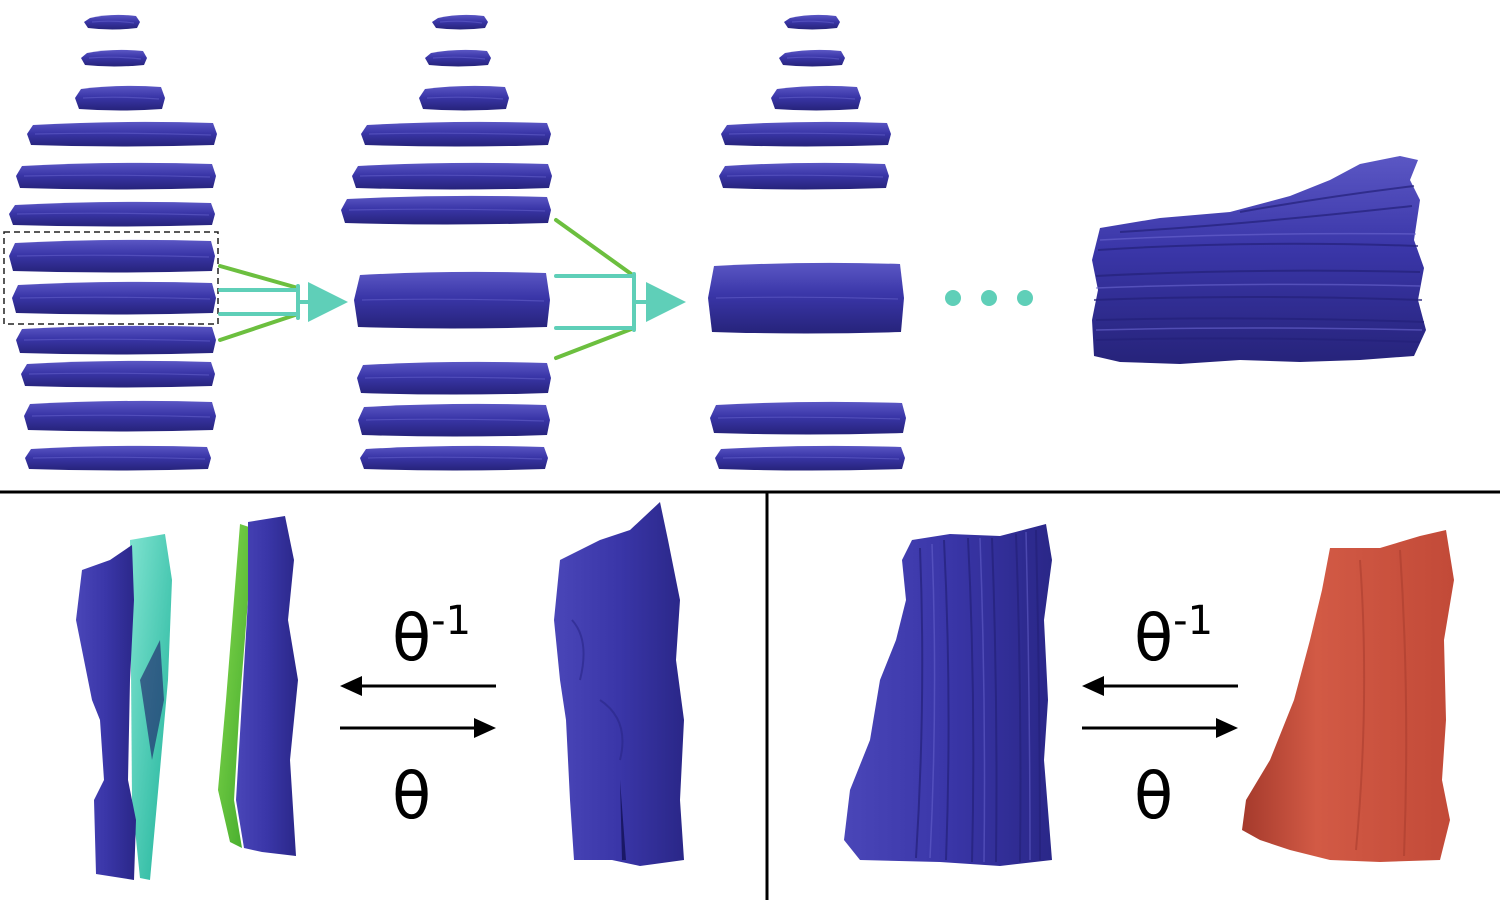 The width and height of the screenshot is (1500, 900). What do you see at coordinates (411, 797) in the screenshot?
I see `theta-label: θ` at bounding box center [411, 797].